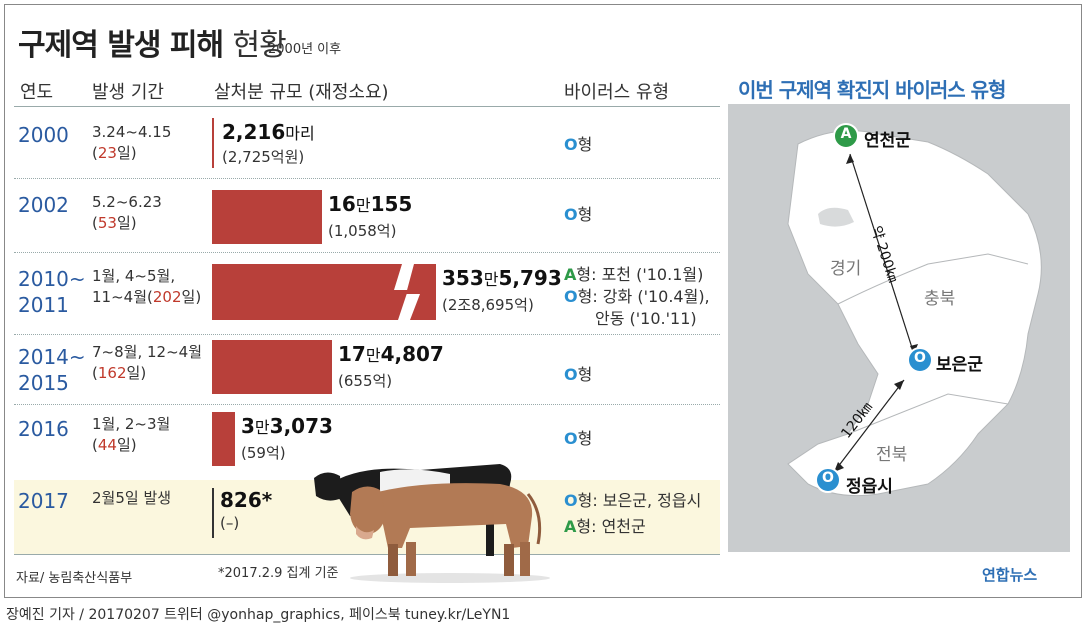 The width and height of the screenshot is (1086, 628). What do you see at coordinates (892, 455) in the screenshot?
I see `region-jeonbuk: 전북` at bounding box center [892, 455].